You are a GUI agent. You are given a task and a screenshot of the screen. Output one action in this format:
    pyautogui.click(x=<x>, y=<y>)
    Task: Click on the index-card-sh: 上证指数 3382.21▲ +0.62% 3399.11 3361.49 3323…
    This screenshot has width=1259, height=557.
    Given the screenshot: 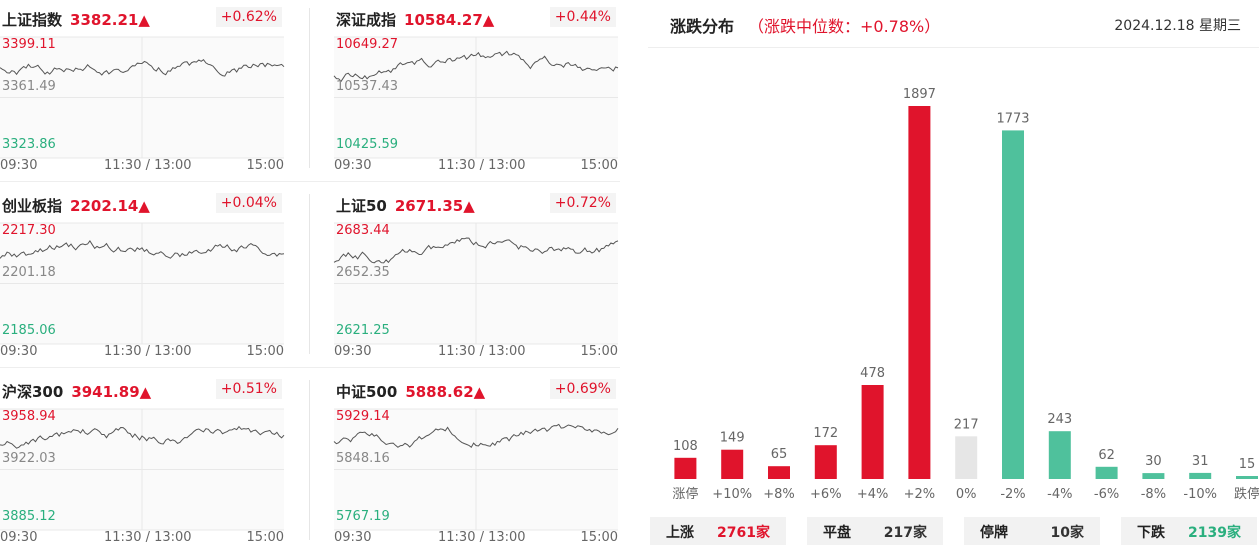 What is the action you would take?
    pyautogui.click(x=142, y=92)
    